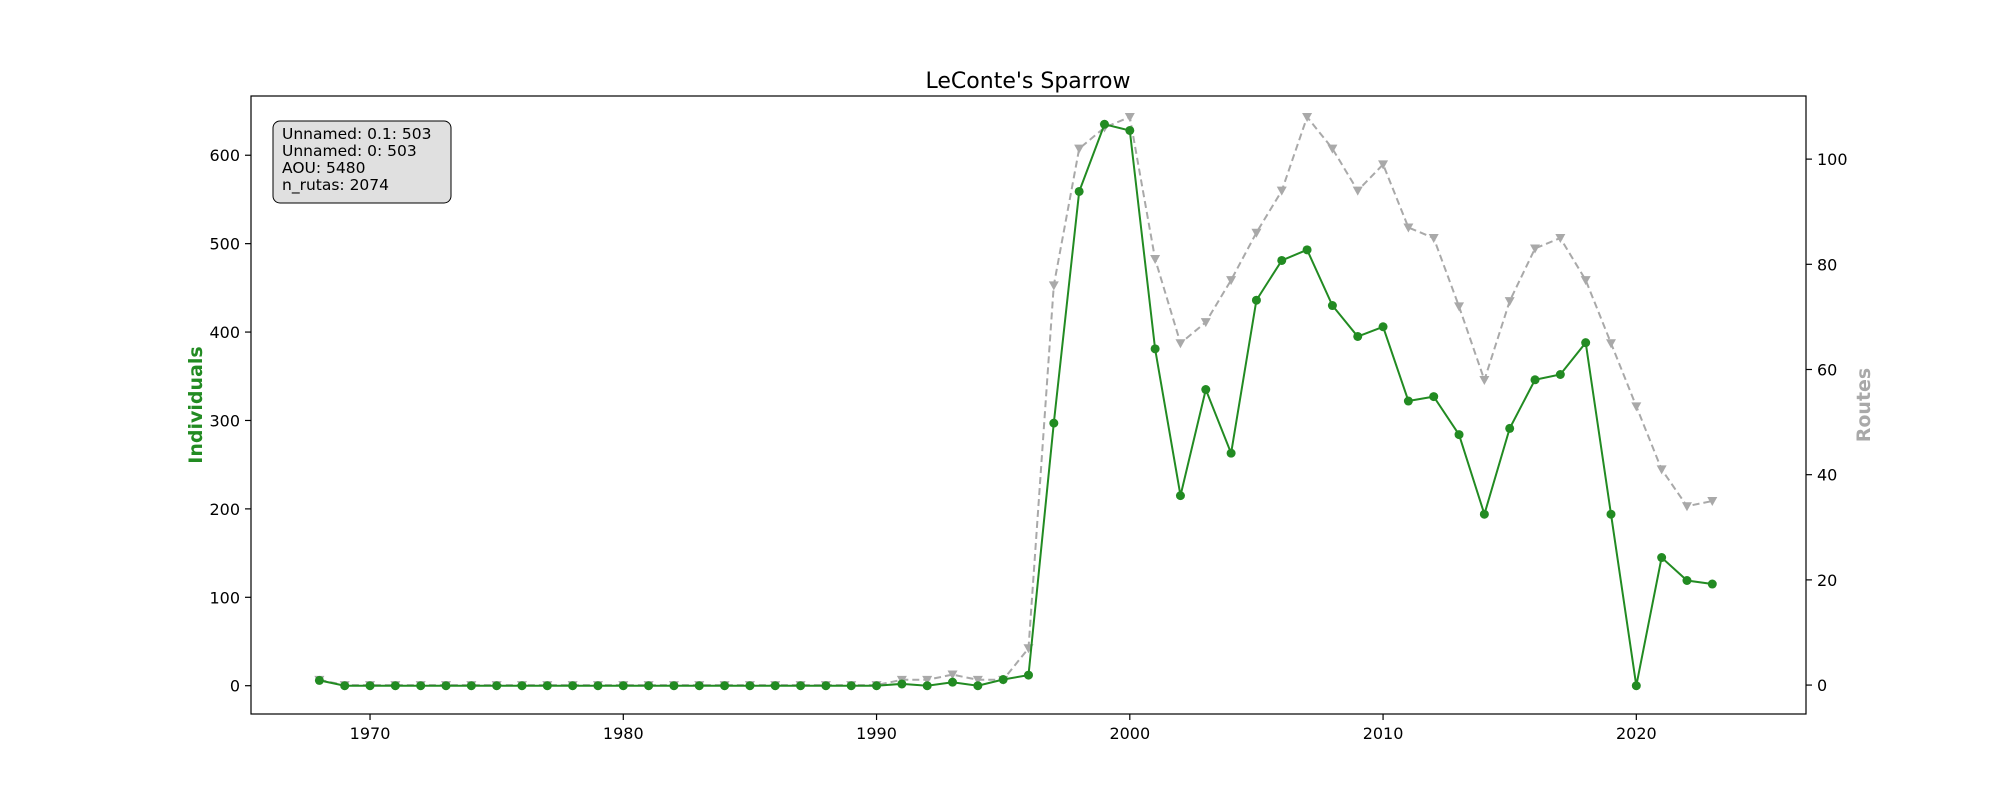 Image resolution: width=2000 pixels, height=800 pixels. Describe the element at coordinates (196, 404) in the screenshot. I see `left-axis-label: Individuals` at that location.